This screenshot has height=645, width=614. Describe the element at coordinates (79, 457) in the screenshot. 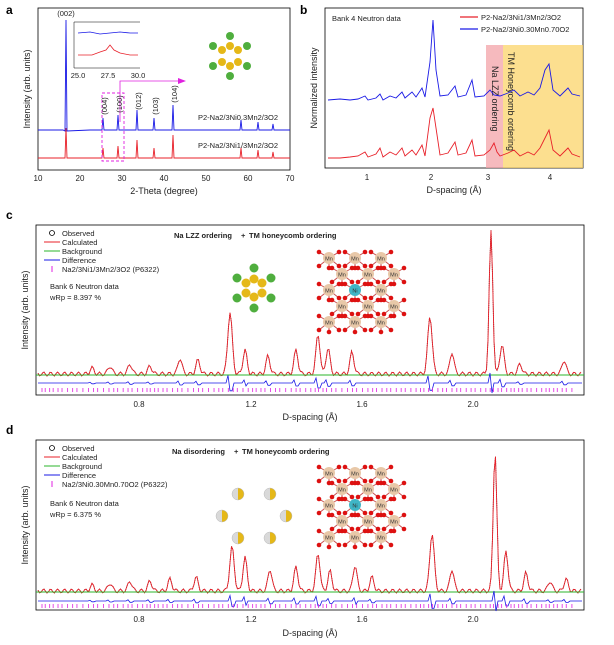

I see `d-legend-calculated: Calculated` at that location.